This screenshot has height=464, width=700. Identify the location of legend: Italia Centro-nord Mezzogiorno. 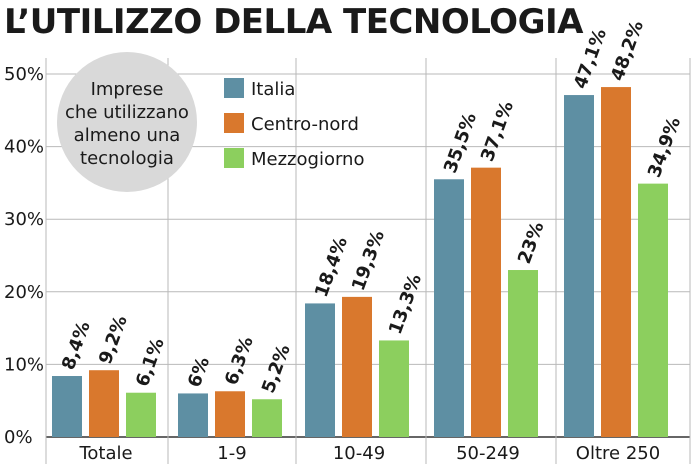
(294, 124).